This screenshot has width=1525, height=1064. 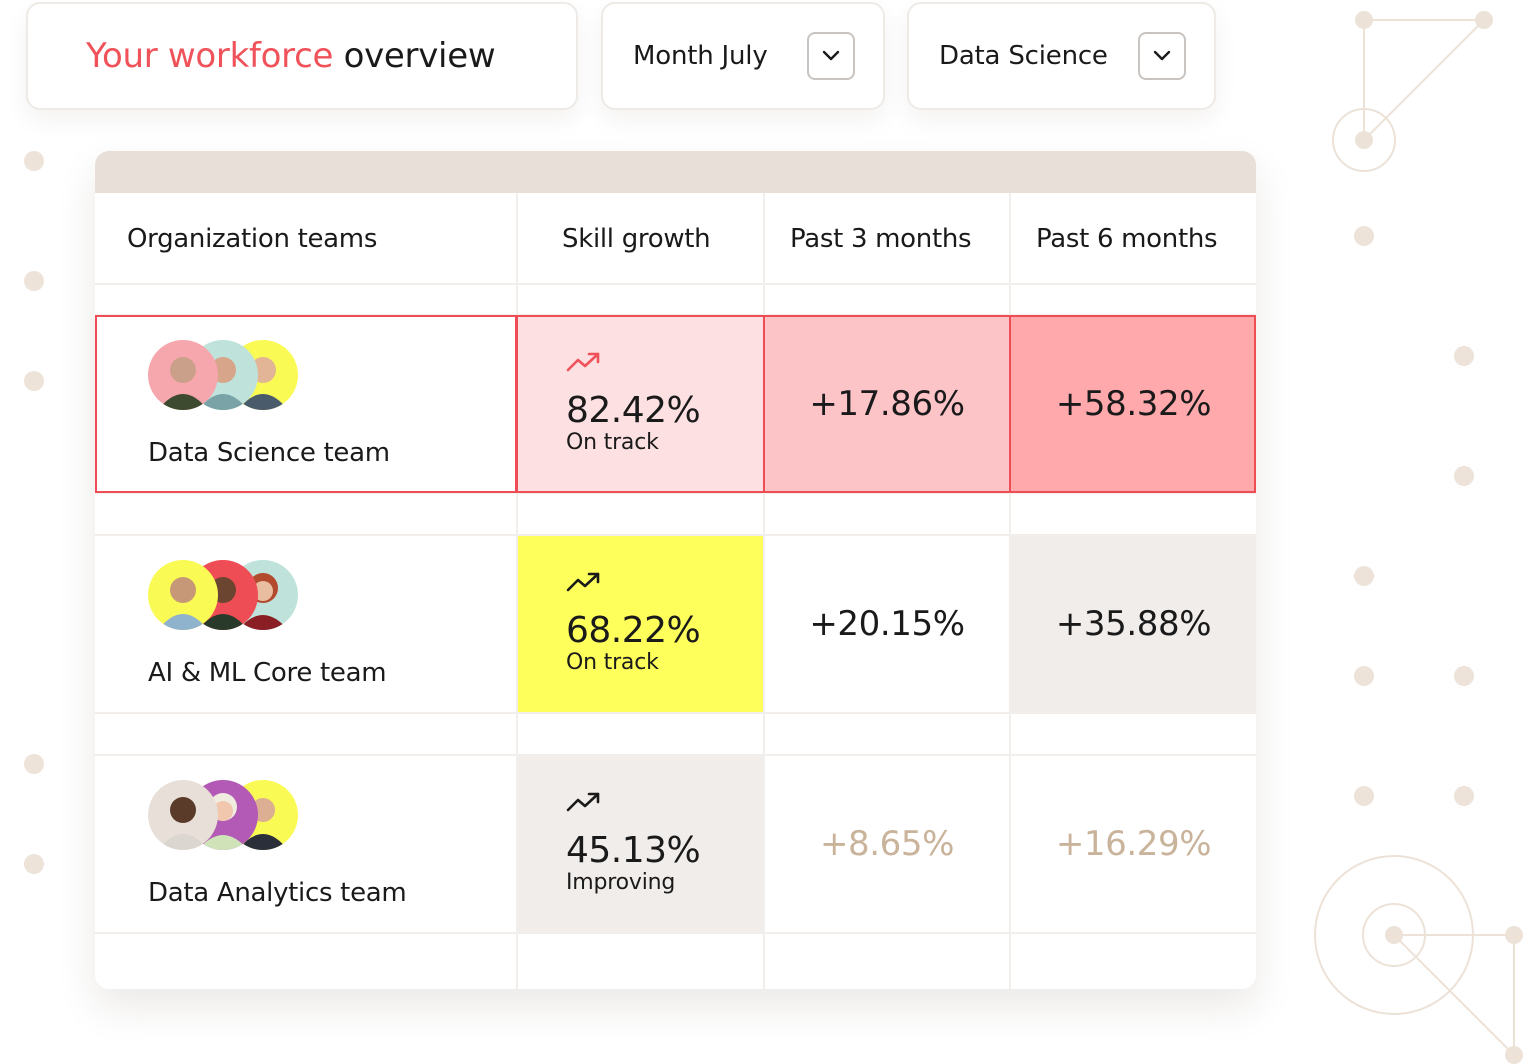 What do you see at coordinates (621, 882) in the screenshot?
I see `skill-growth-status: Improving` at bounding box center [621, 882].